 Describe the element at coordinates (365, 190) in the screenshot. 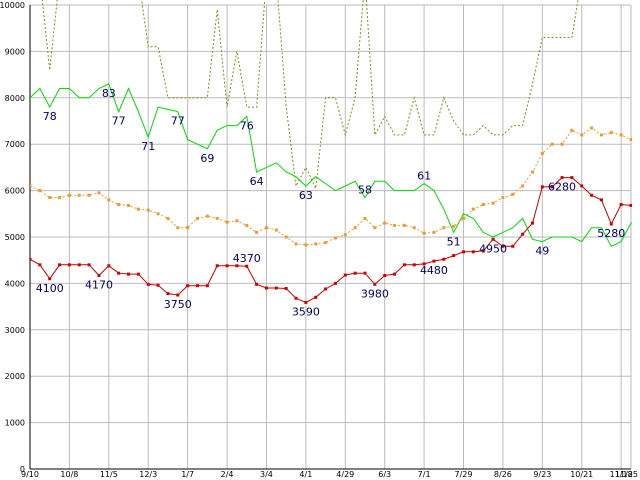

I see `data-label: 58` at that location.